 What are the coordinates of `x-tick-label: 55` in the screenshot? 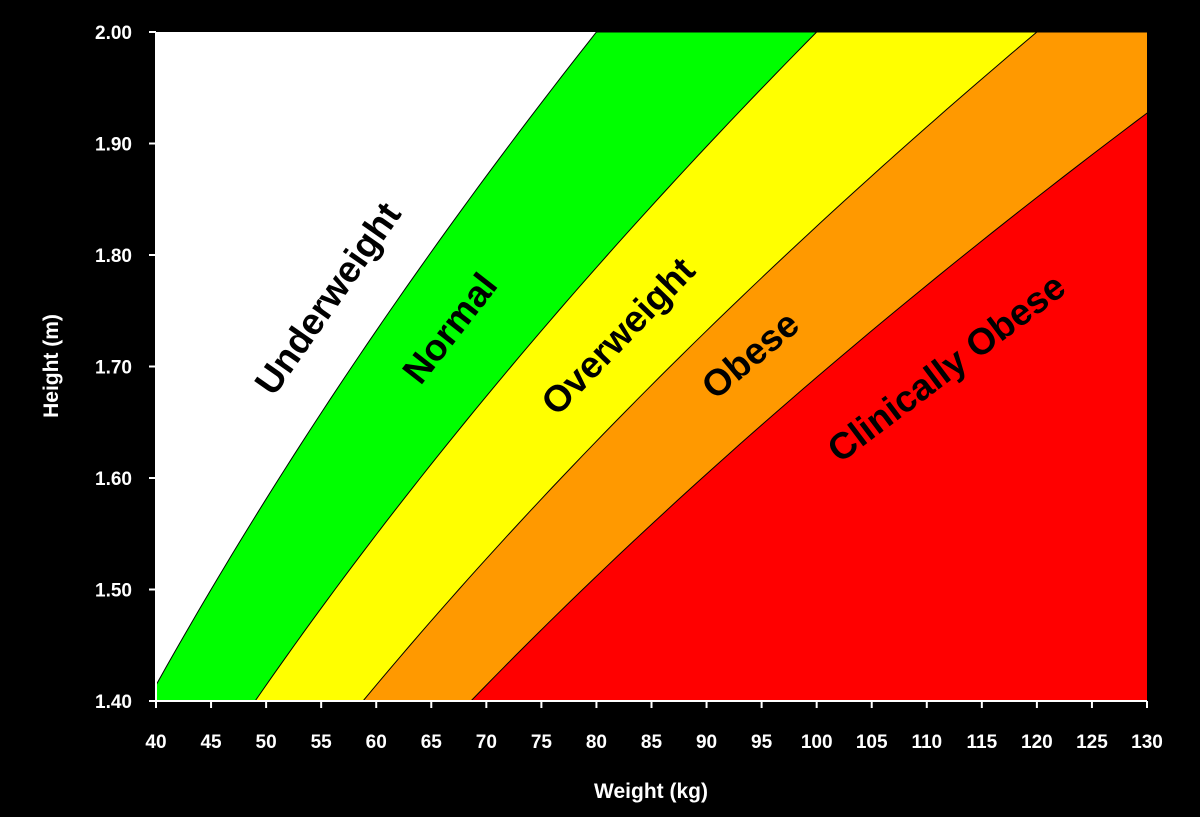 It's located at (322, 742).